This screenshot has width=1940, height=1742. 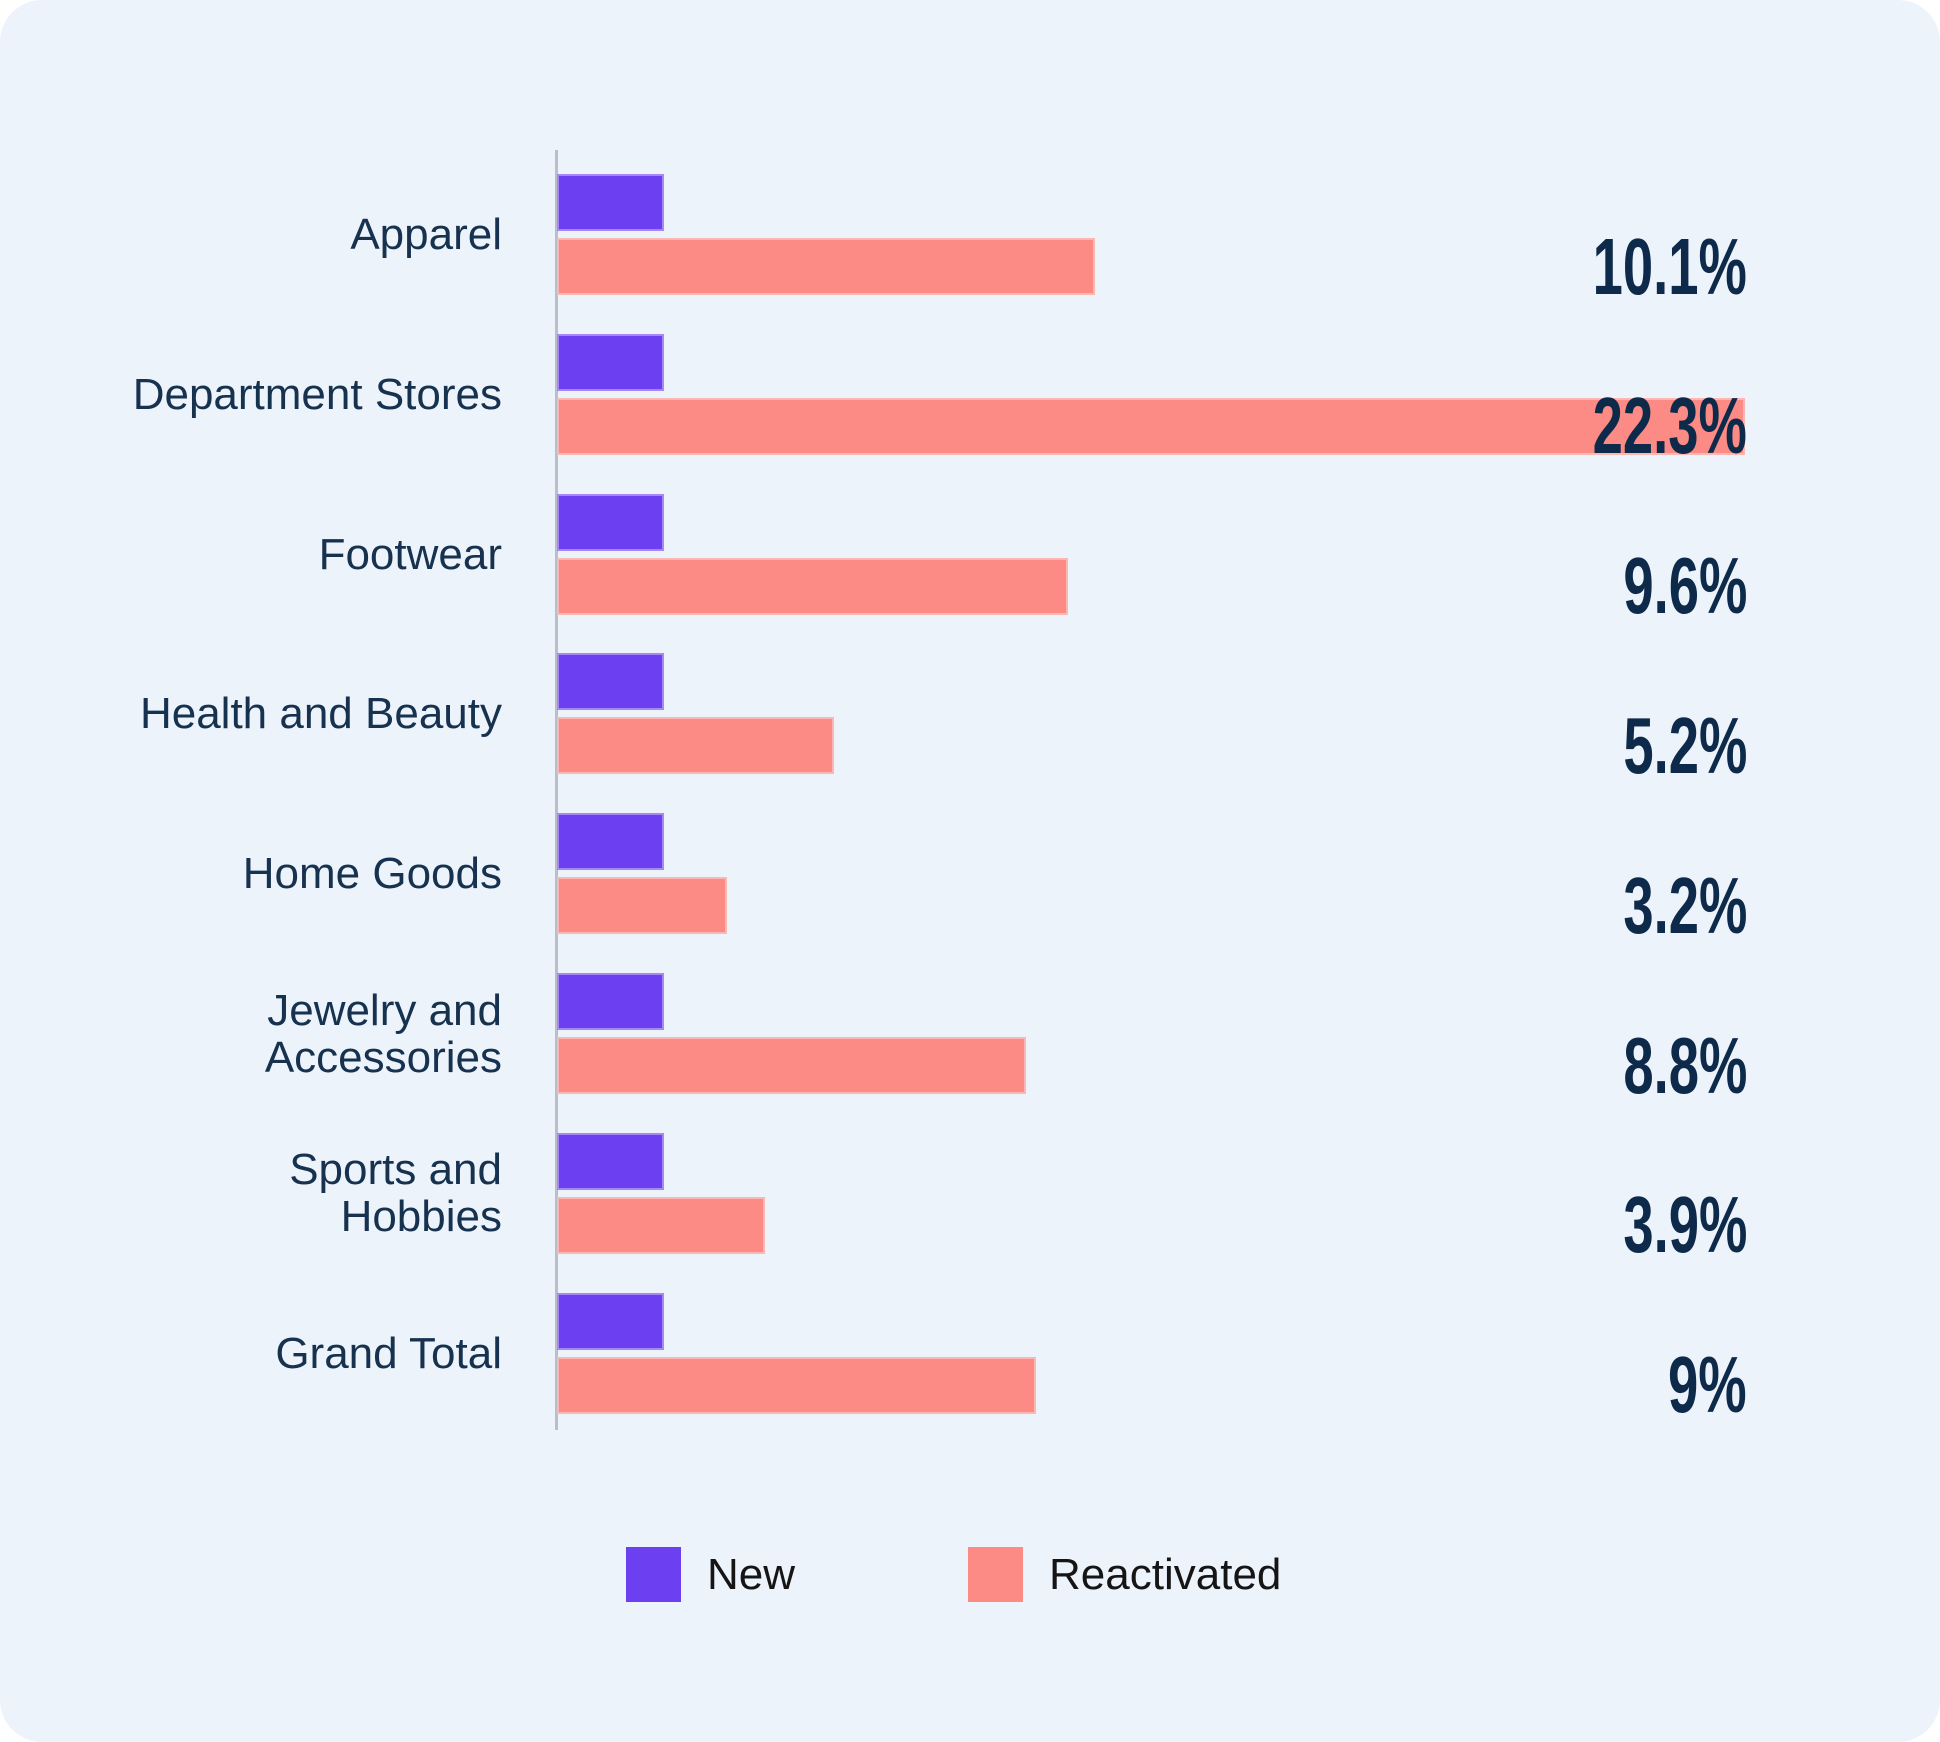 I want to click on category-label: Grand Total, so click(x=388, y=1353).